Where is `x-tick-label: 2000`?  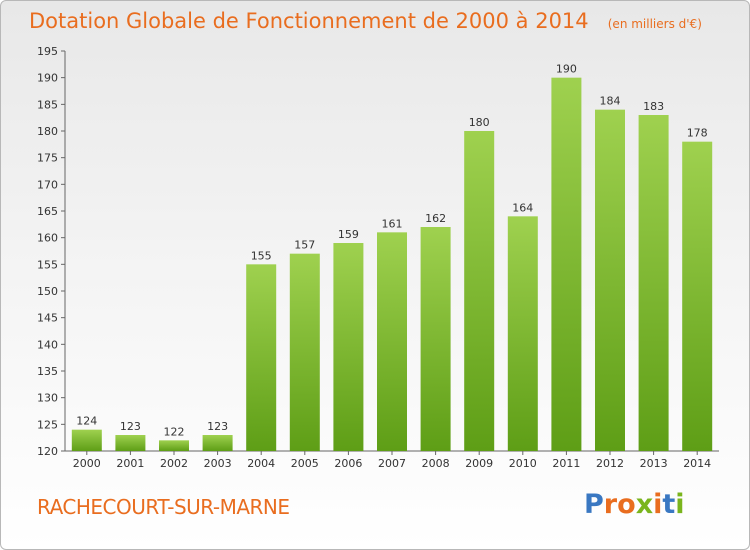 x-tick-label: 2000 is located at coordinates (87, 463).